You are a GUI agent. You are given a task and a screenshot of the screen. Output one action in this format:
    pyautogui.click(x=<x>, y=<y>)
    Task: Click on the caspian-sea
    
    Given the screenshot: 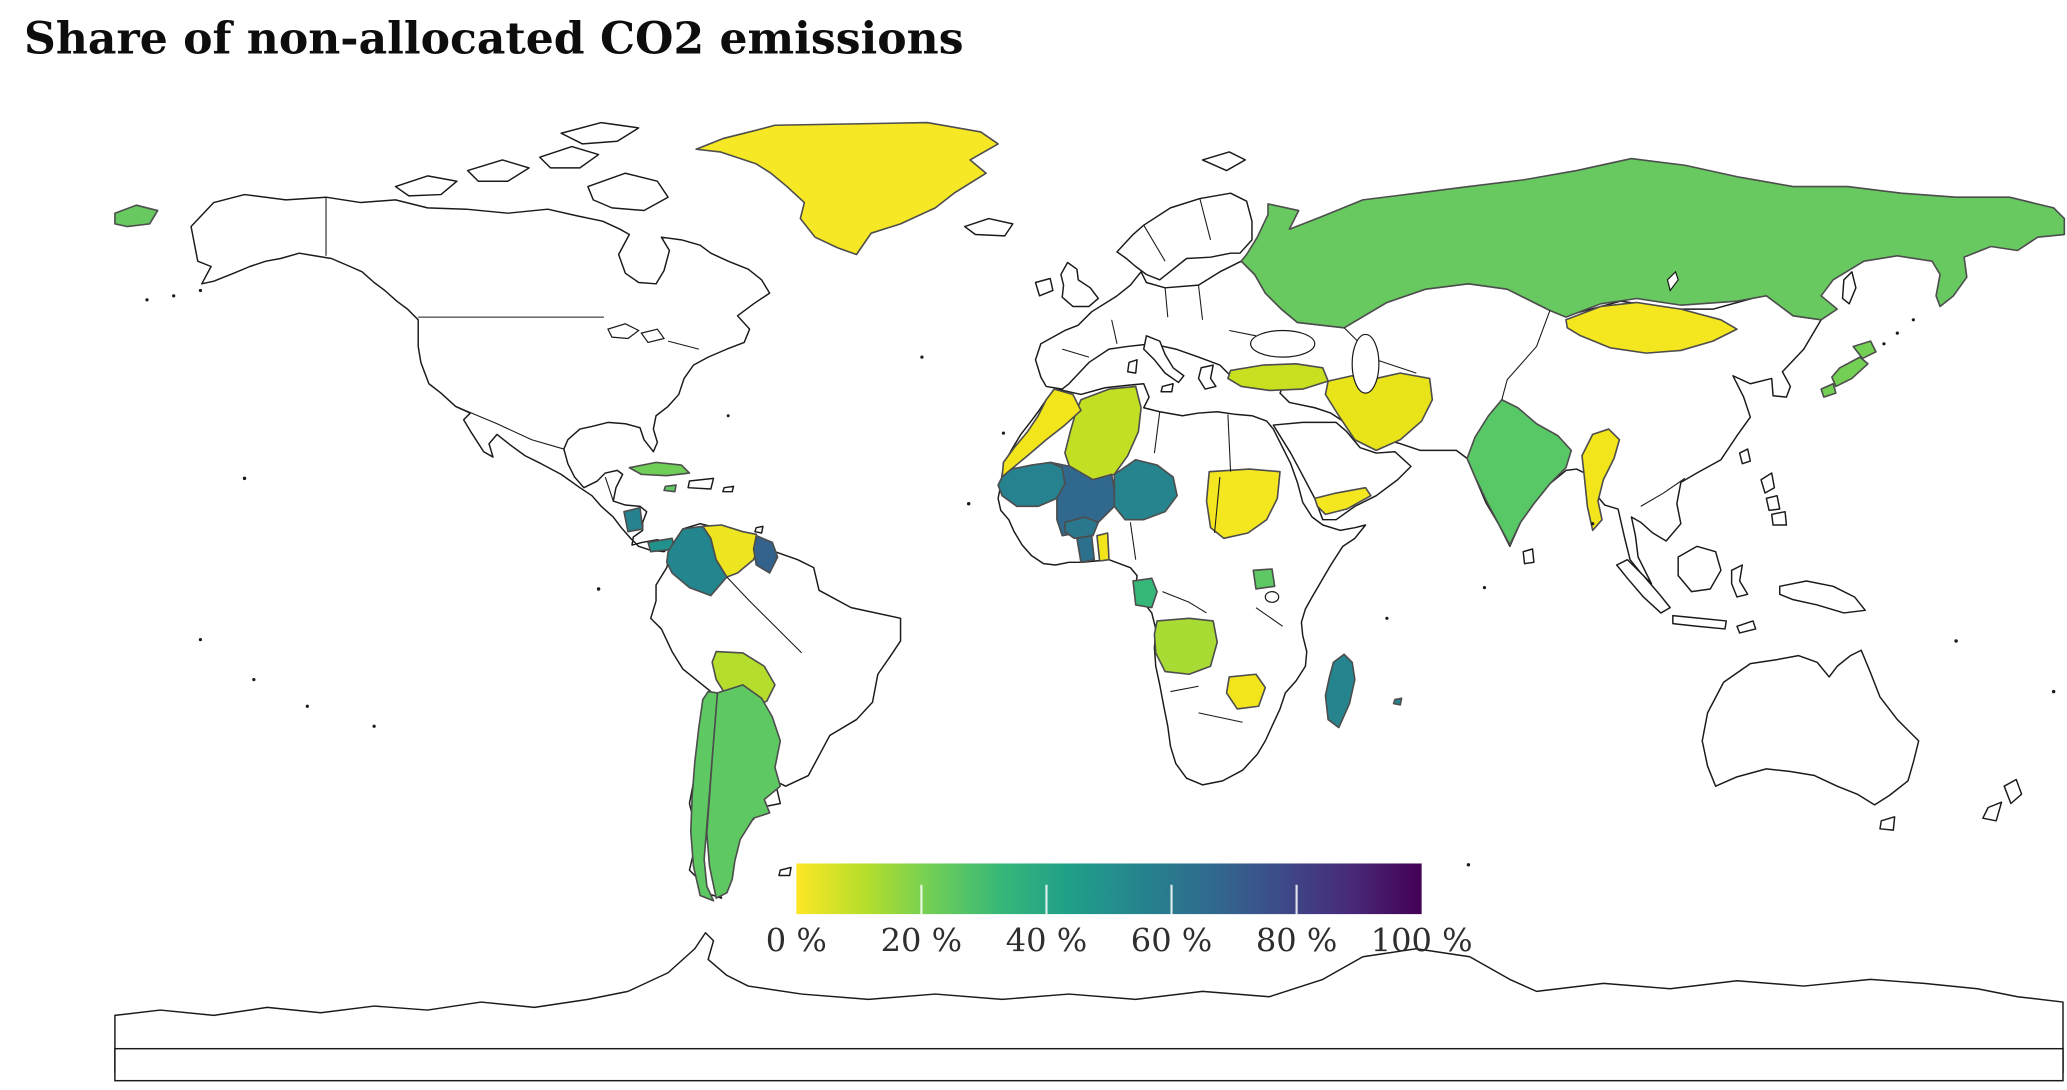 What is the action you would take?
    pyautogui.click(x=1365, y=363)
    